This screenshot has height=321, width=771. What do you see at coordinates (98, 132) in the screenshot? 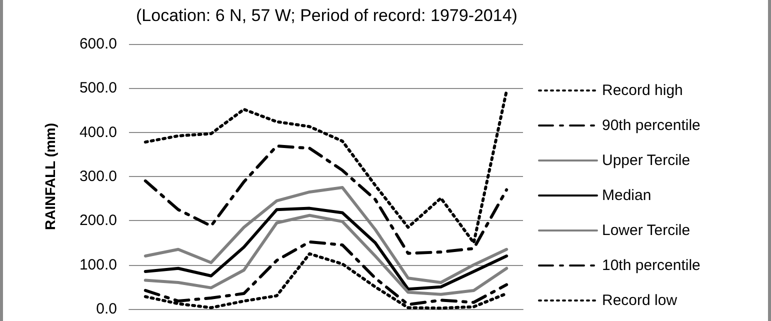
I see `y-tick-label: 400.0` at bounding box center [98, 132].